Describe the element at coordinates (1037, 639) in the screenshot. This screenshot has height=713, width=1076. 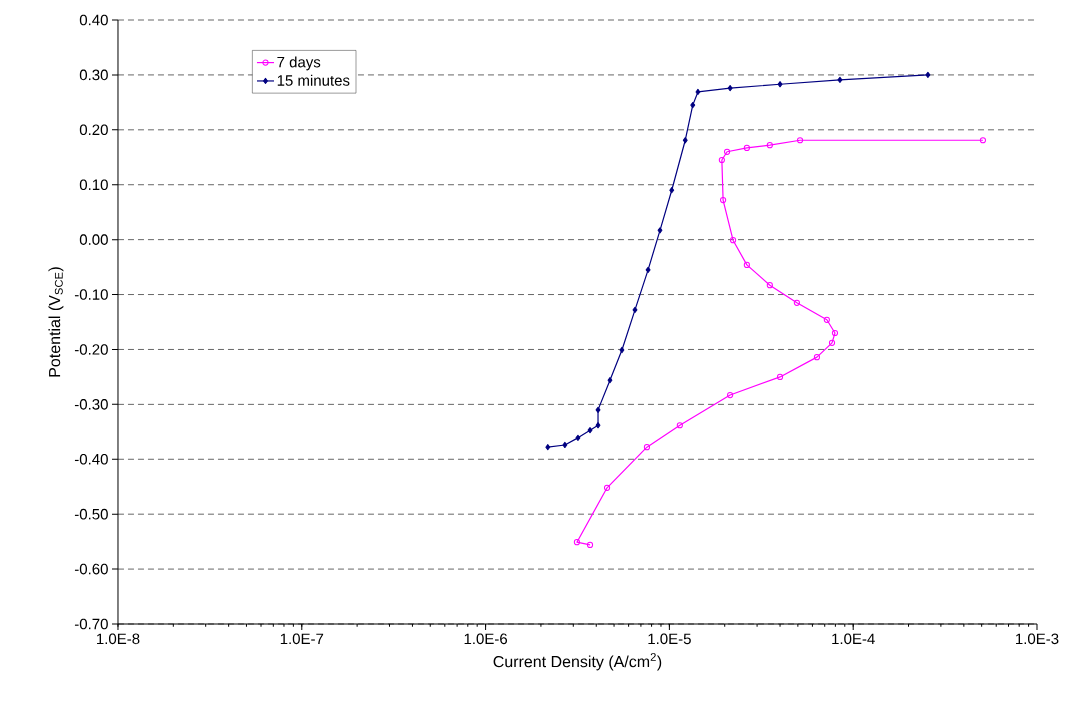
I see `x-tick-label: 1.0E-3` at that location.